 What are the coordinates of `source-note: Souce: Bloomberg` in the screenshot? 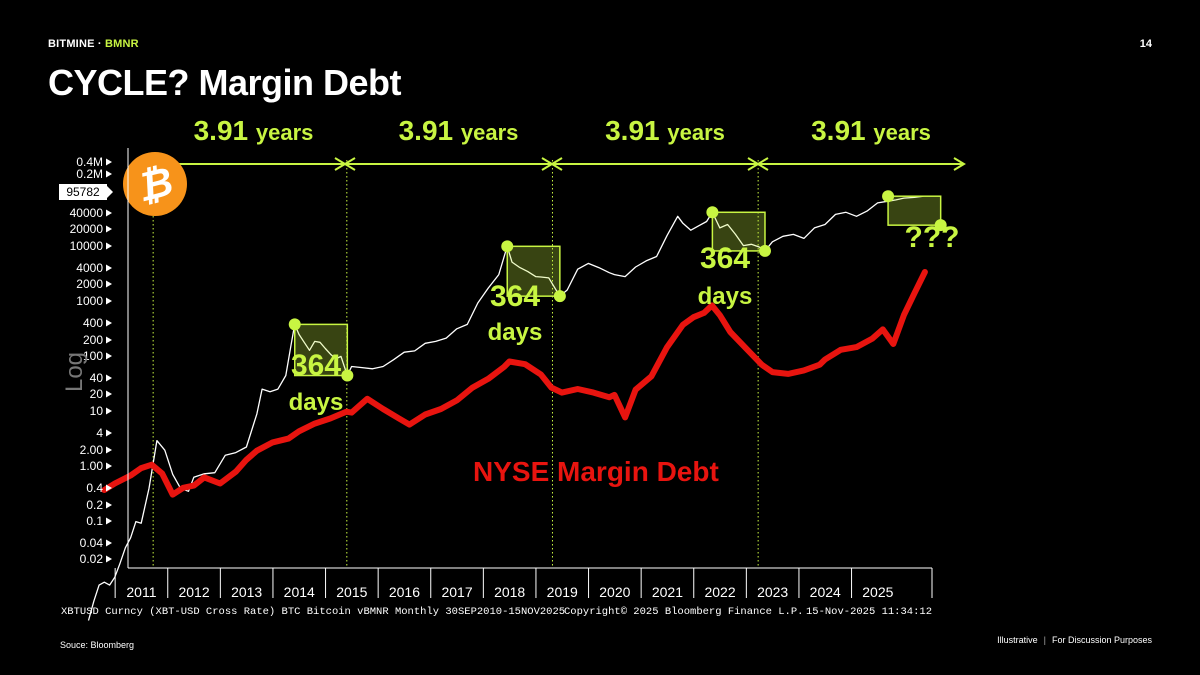 It's located at (97, 645).